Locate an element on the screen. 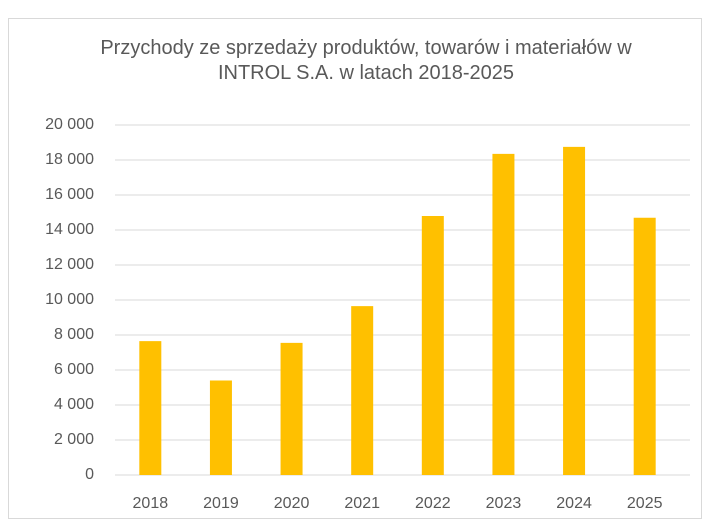  y-tick-label: 6 000 is located at coordinates (74, 369).